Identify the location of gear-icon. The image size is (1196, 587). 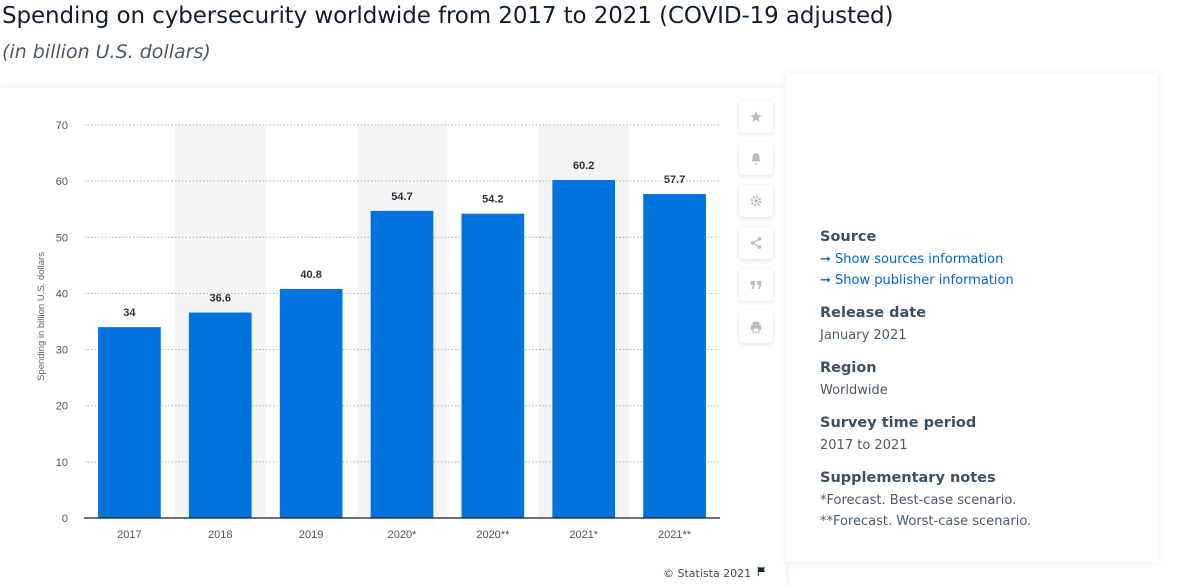
(756, 201).